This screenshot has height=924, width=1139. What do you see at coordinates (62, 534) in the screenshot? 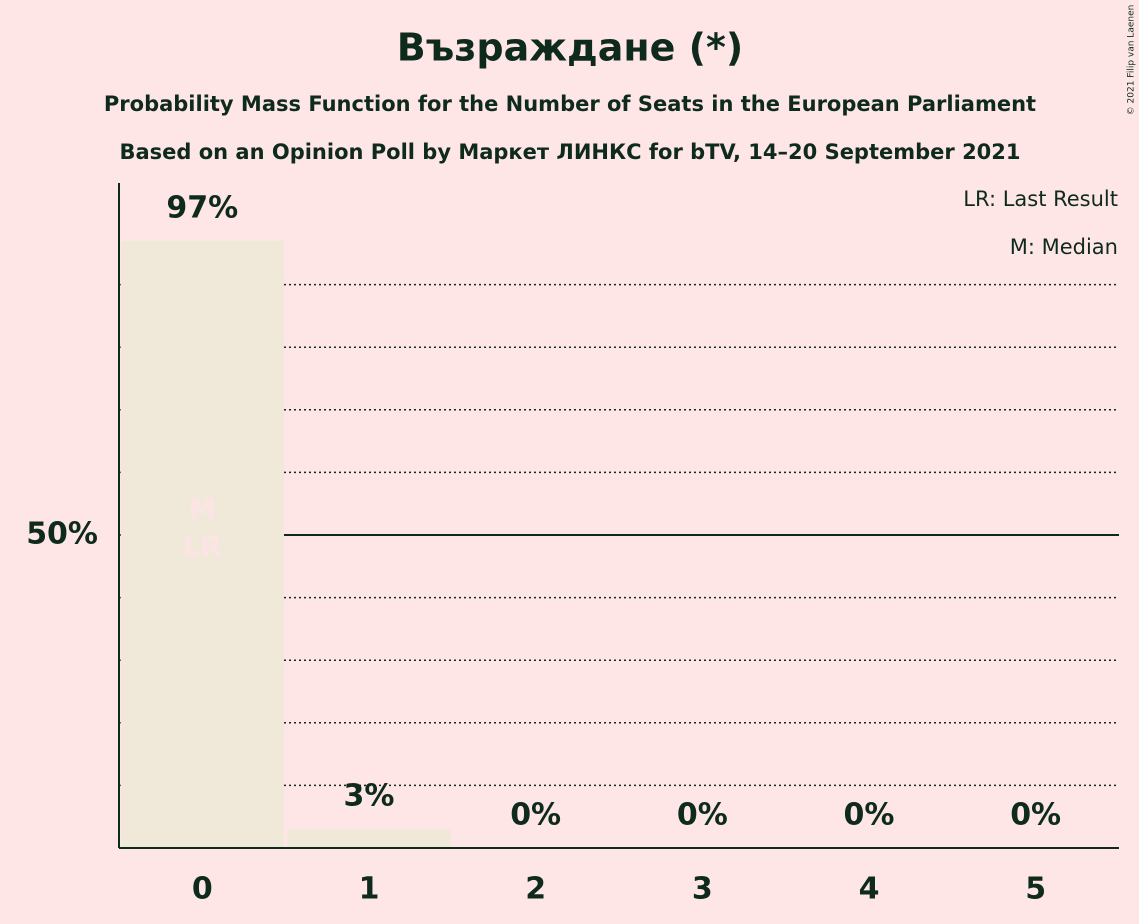
I see `y-tick-label: 50%` at bounding box center [62, 534].